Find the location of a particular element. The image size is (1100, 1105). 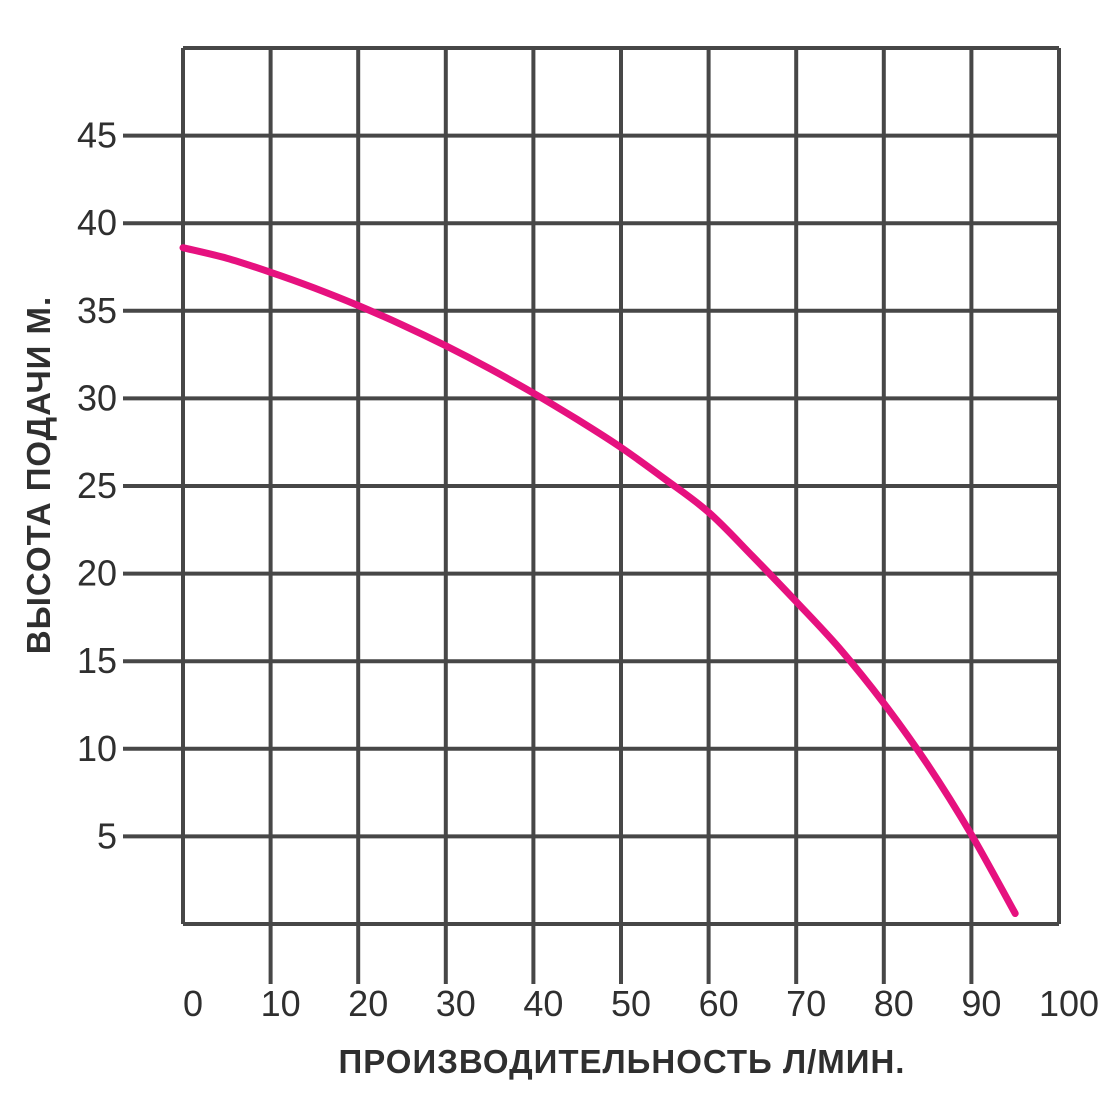

x-tick-label: 90 is located at coordinates (981, 1003).